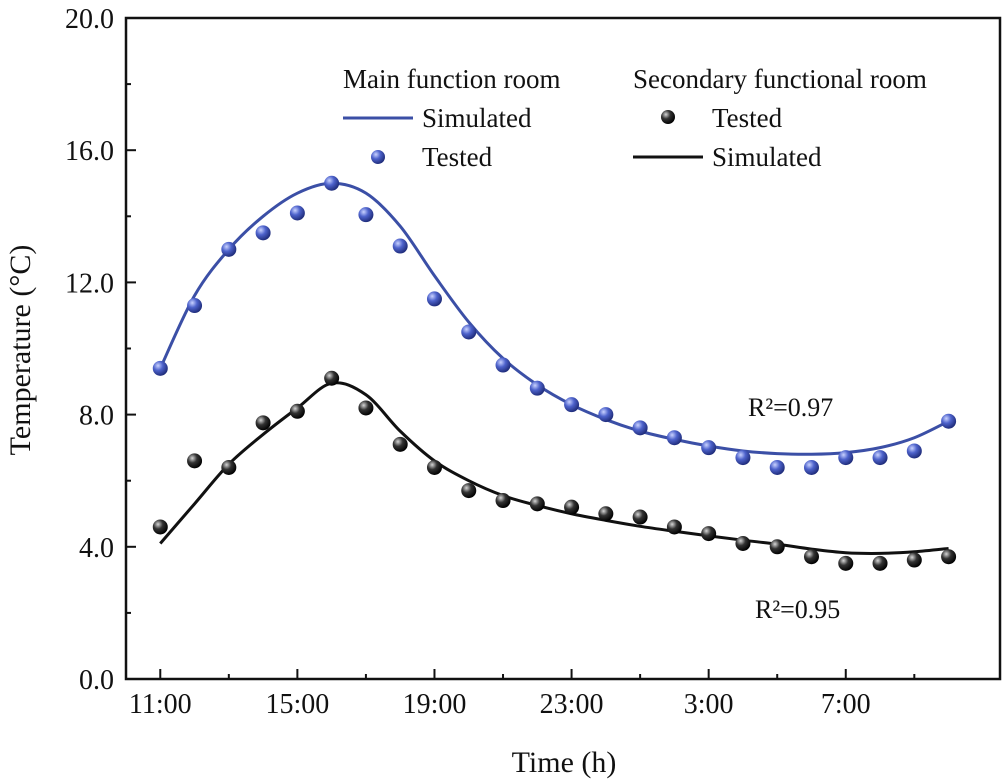 The image size is (1003, 783). Describe the element at coordinates (89, 283) in the screenshot. I see `y-tick-label: 12.0` at that location.